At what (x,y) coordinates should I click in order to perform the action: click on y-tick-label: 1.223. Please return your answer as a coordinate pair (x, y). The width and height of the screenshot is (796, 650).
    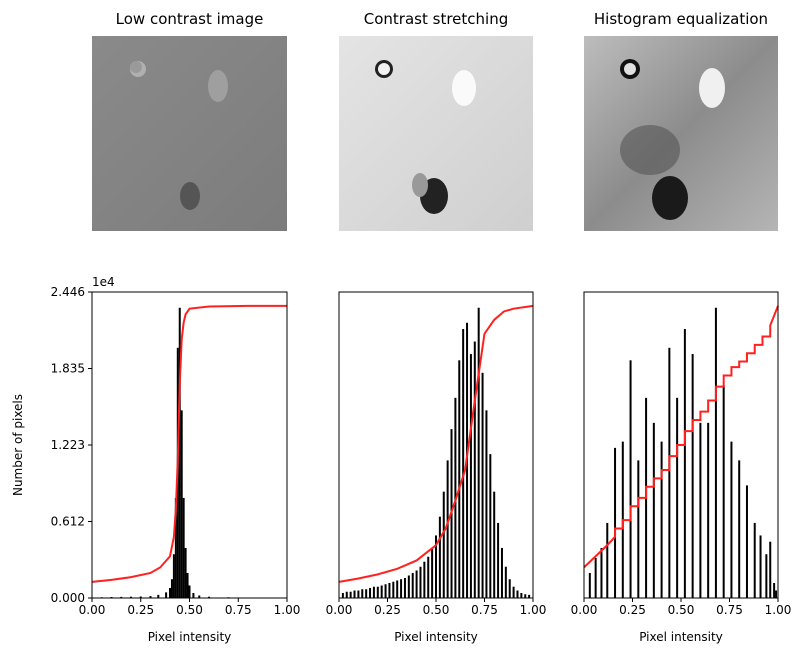
    Looking at the image, I should click on (68, 445).